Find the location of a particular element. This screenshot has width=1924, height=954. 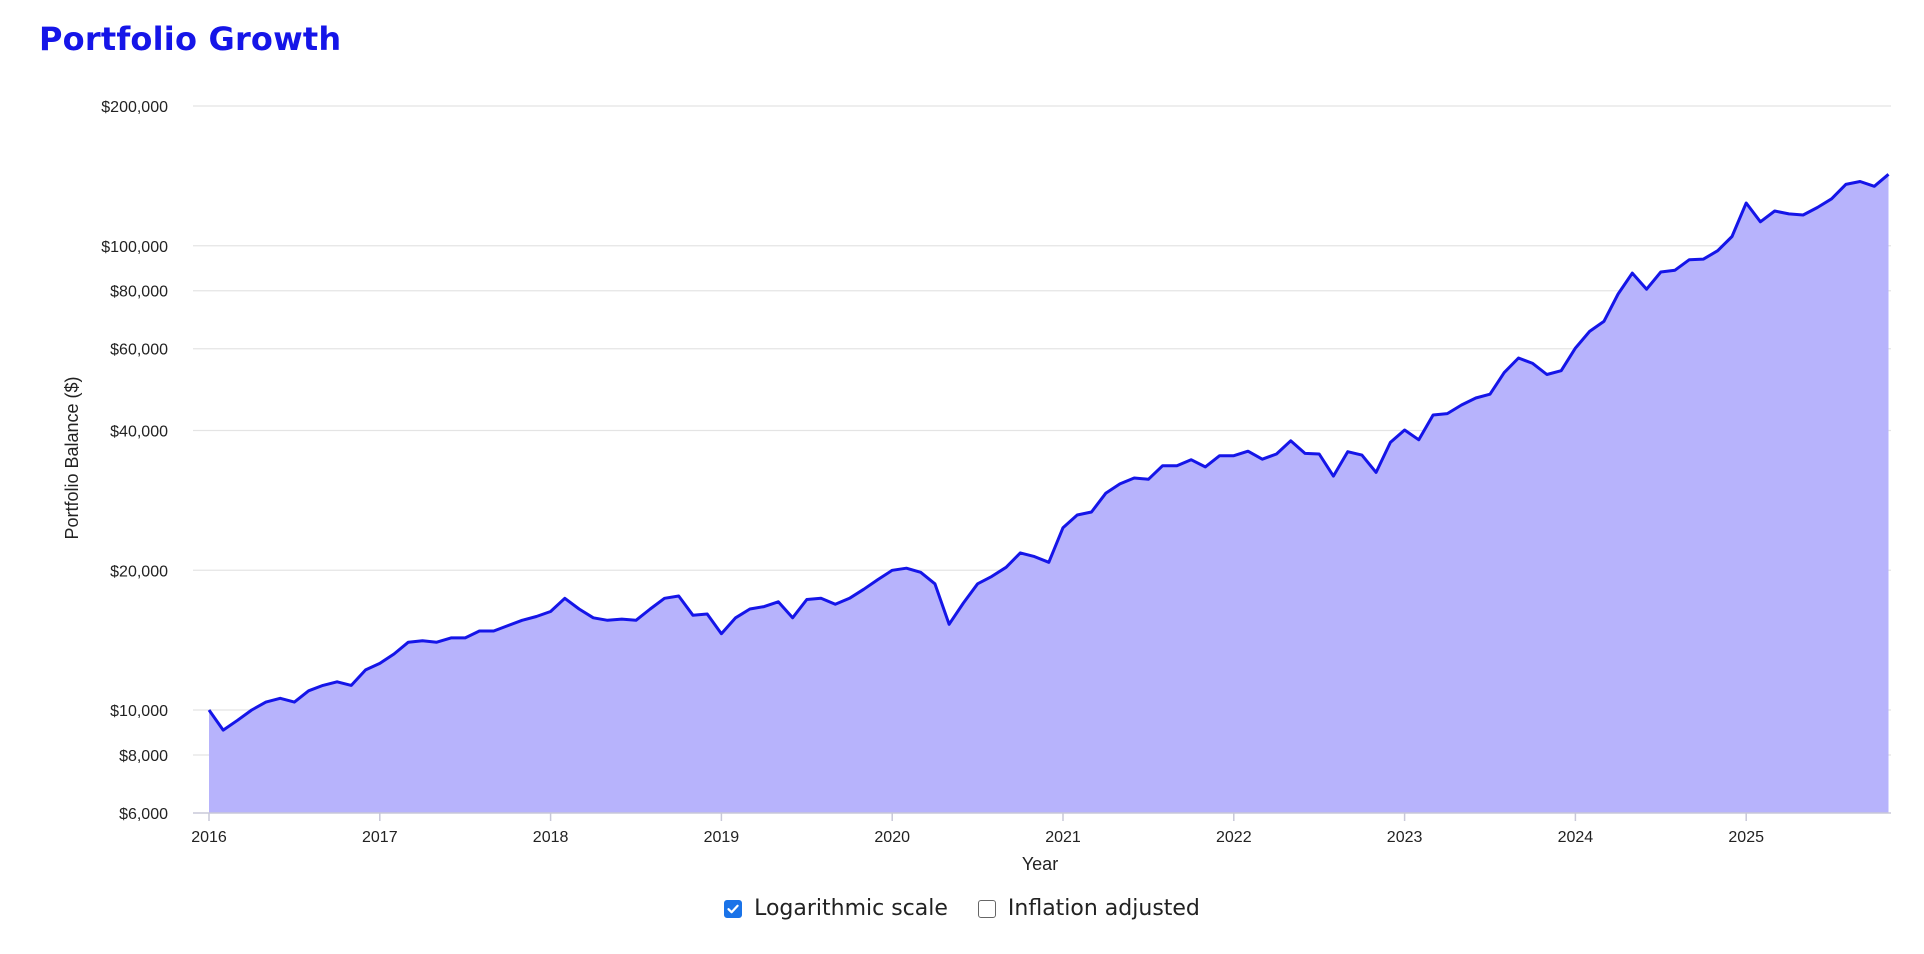

checkmark-icon is located at coordinates (733, 908).